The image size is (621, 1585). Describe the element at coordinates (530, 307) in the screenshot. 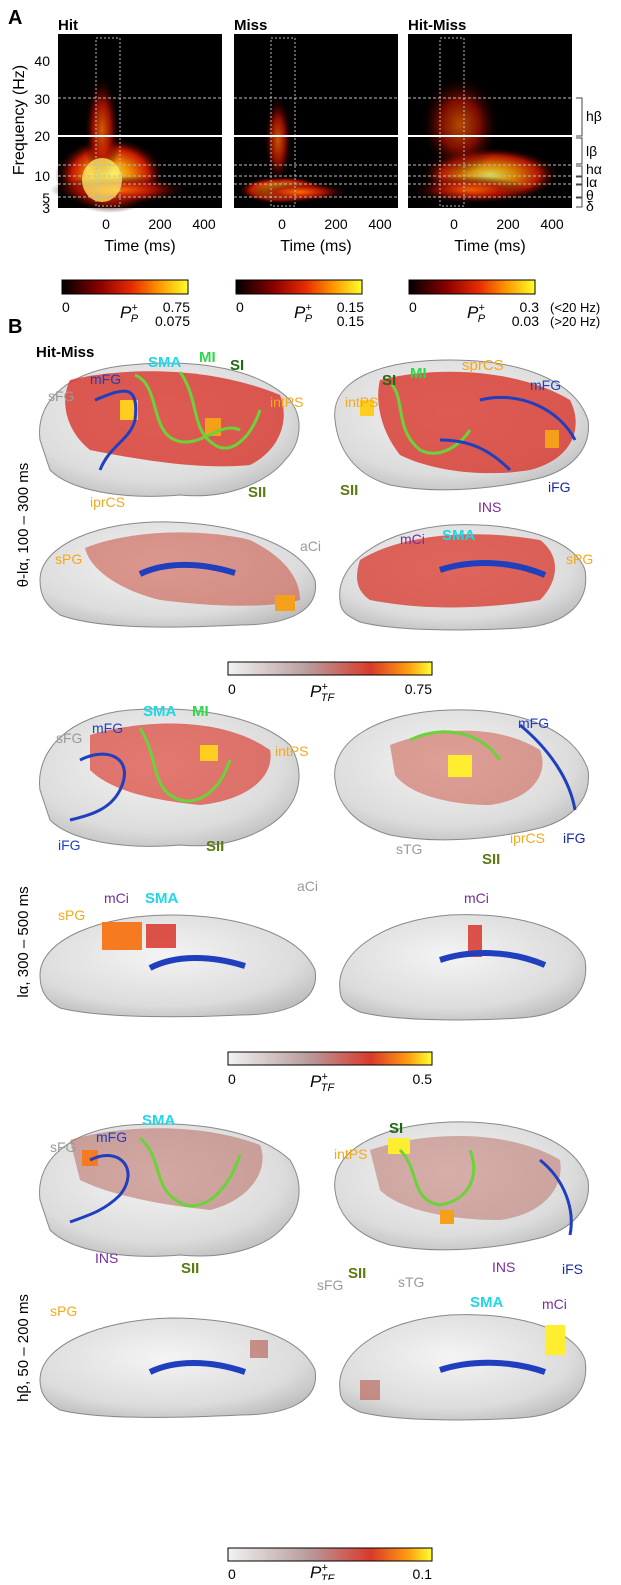

I see `colorbar-max: 0.3` at that location.